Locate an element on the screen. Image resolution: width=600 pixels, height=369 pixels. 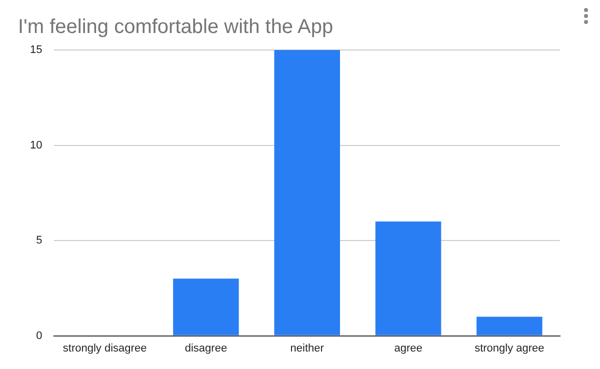
x-tick-label: neither is located at coordinates (307, 348).